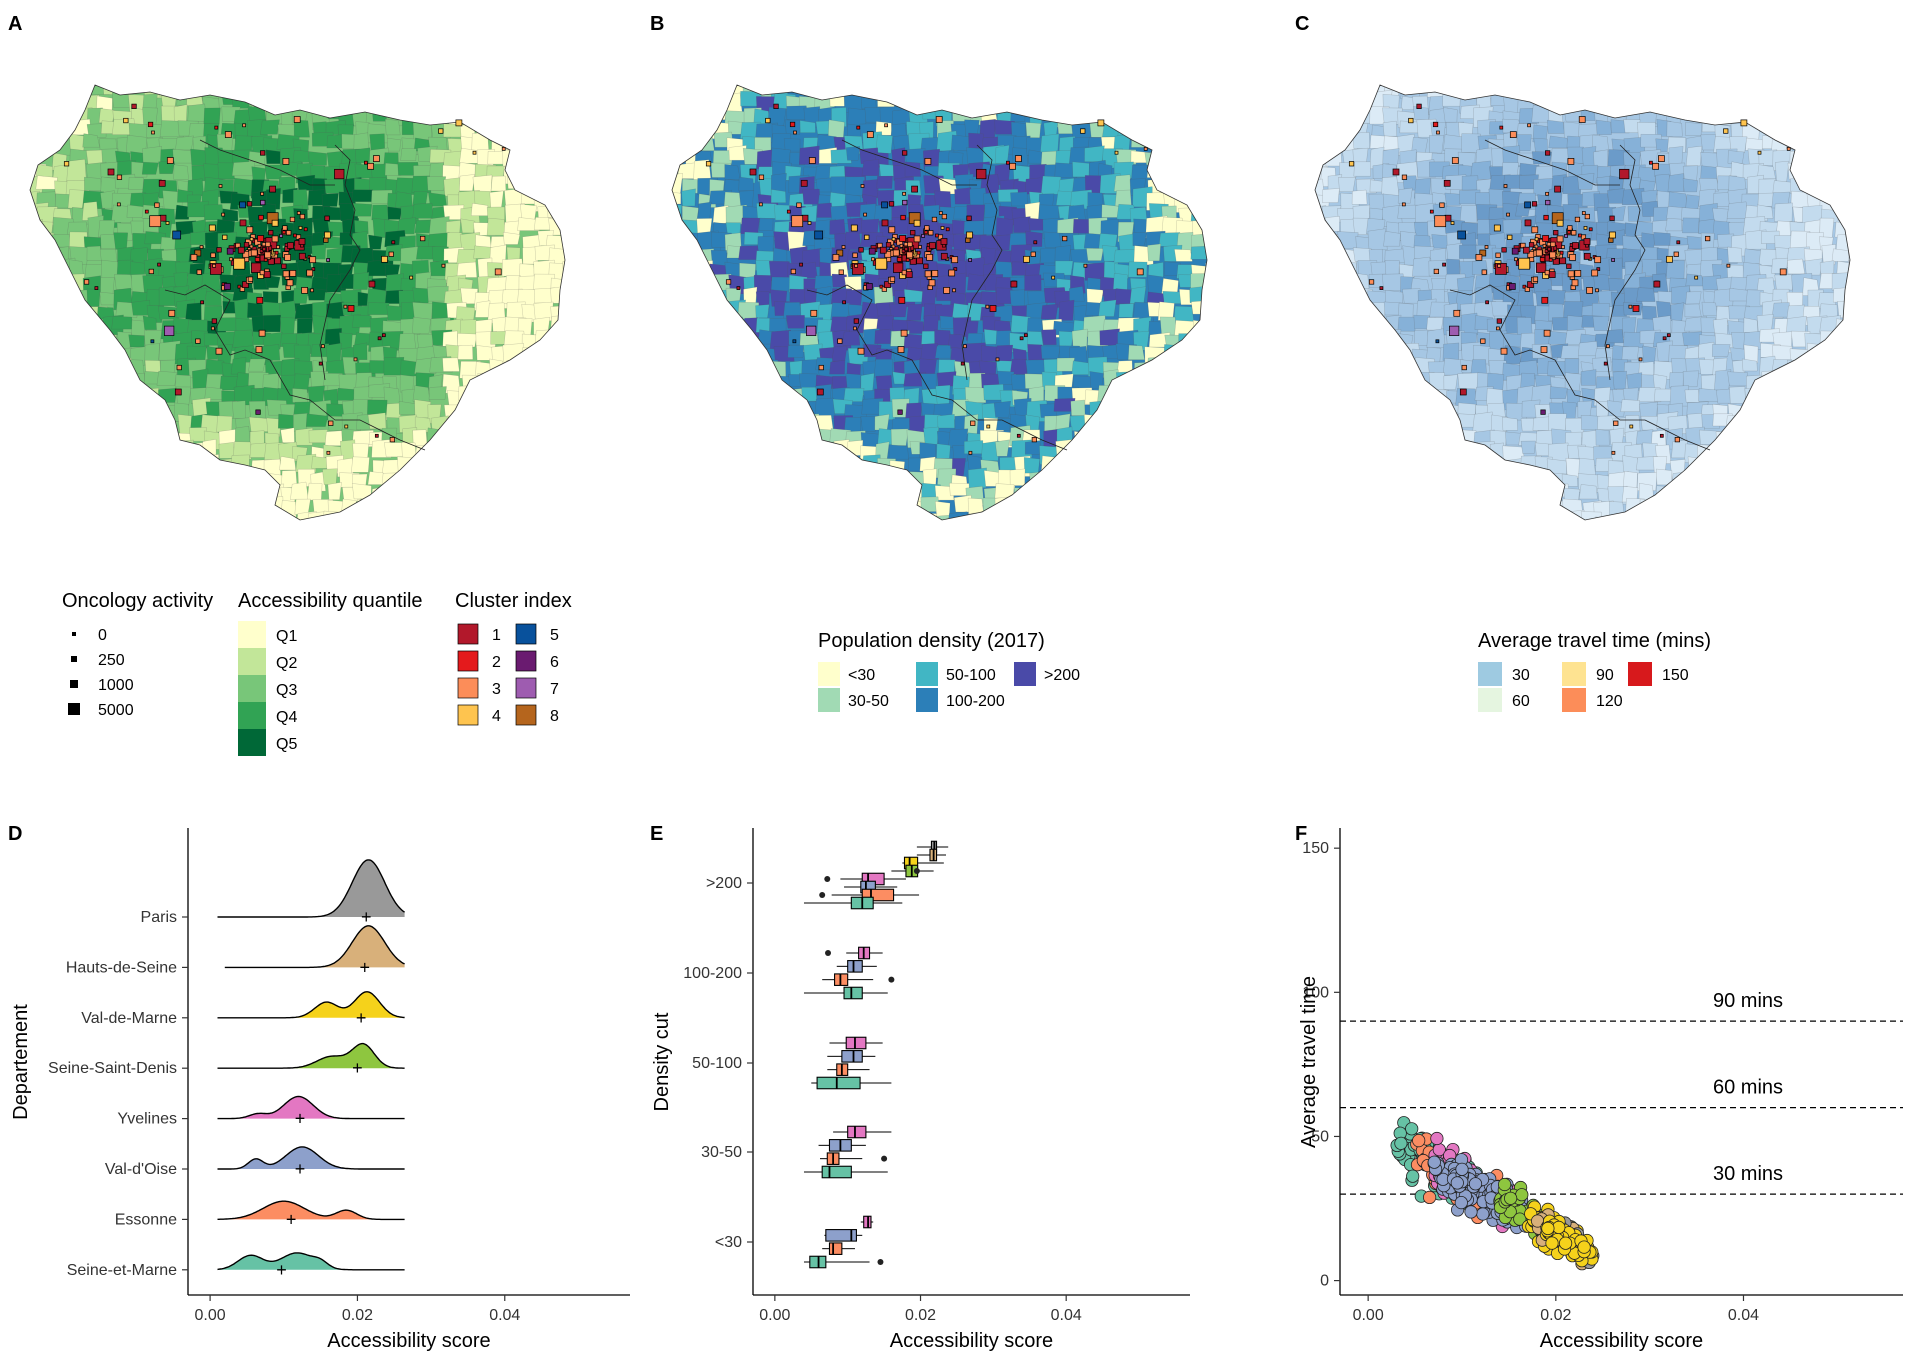 Image resolution: width=1920 pixels, height=1355 pixels. What do you see at coordinates (822, 895) in the screenshot?
I see `outlier` at bounding box center [822, 895].